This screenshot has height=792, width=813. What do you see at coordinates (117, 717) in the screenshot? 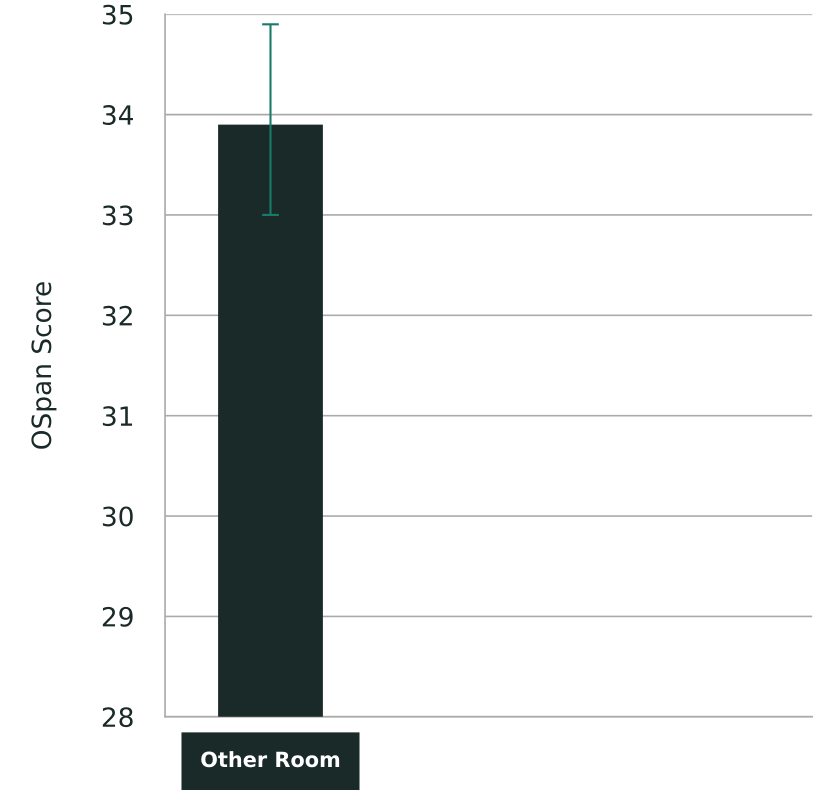
I see `y-tick-label: 28` at bounding box center [117, 717].